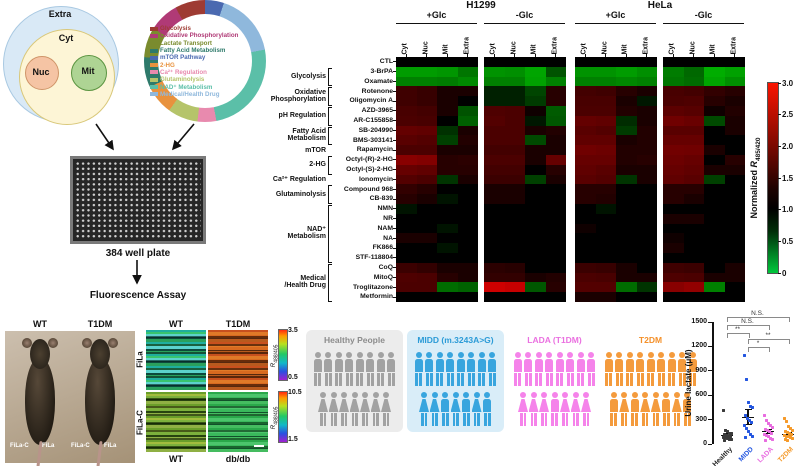 The width and height of the screenshot is (798, 466). What do you see at coordinates (238, 324) in the screenshot?
I see `fila-col-t1dm-label: T1DM` at bounding box center [238, 324].